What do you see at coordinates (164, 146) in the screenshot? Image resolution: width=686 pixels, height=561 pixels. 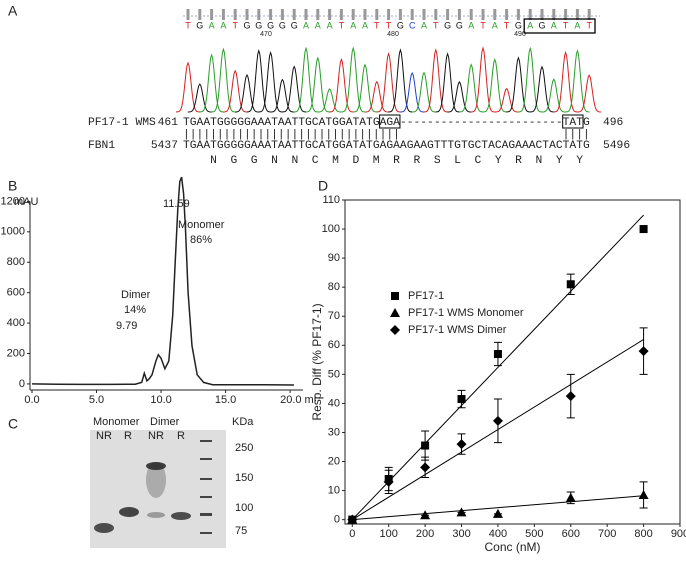 I see `row-start: 5437` at bounding box center [164, 146].